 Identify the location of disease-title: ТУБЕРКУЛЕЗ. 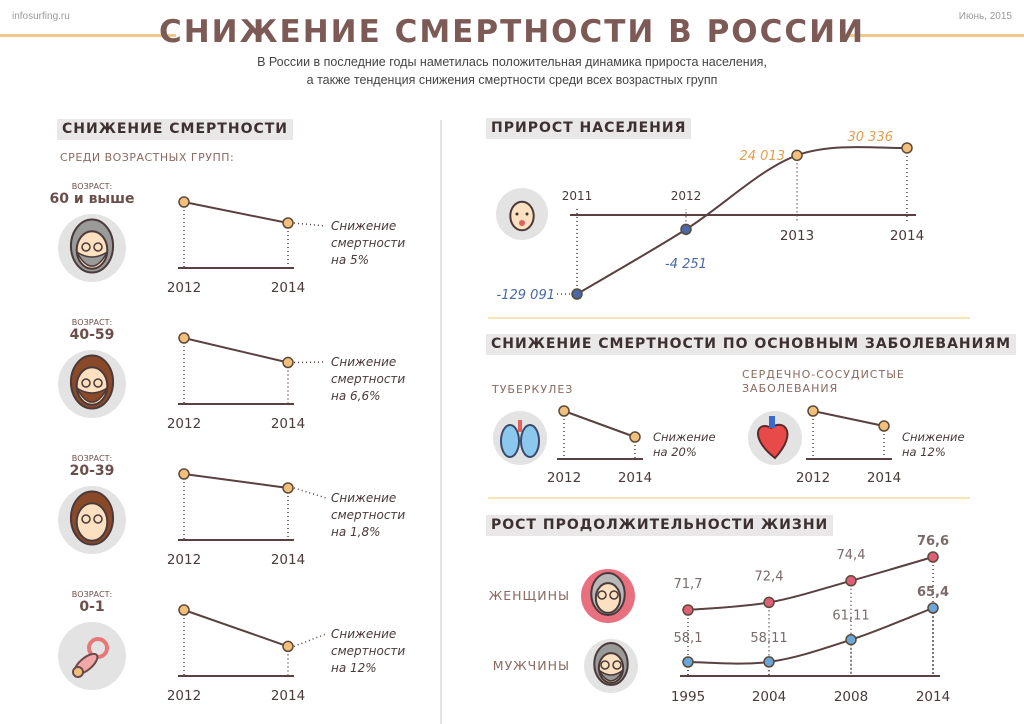
(532, 389).